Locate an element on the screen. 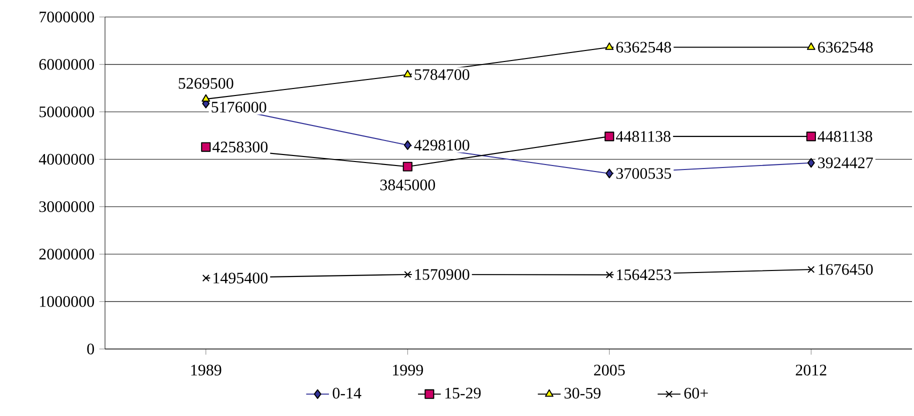 The image size is (914, 416). y-tick-label: 1000000 is located at coordinates (67, 301).